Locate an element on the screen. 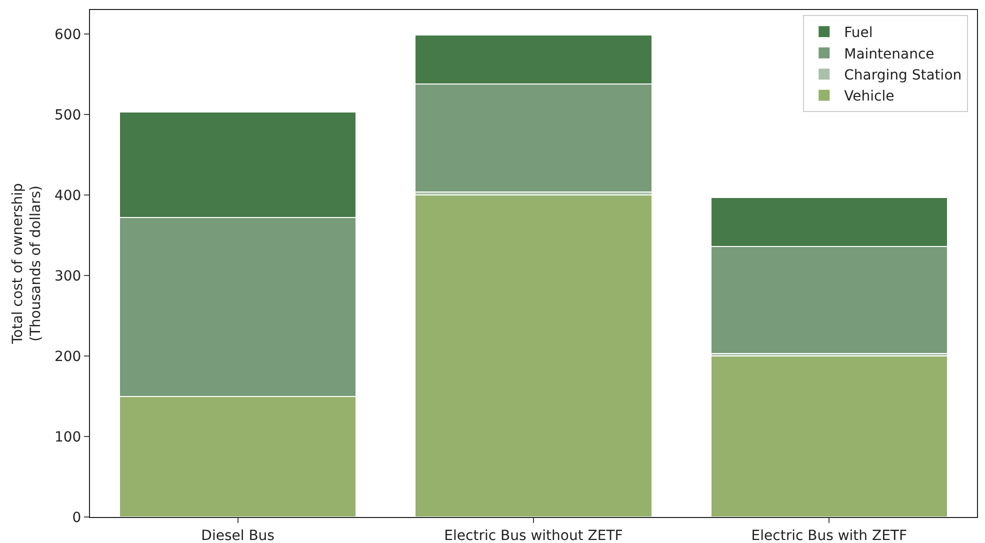 This screenshot has width=985, height=543. x-tick-label: Diesel Bus is located at coordinates (237, 535).